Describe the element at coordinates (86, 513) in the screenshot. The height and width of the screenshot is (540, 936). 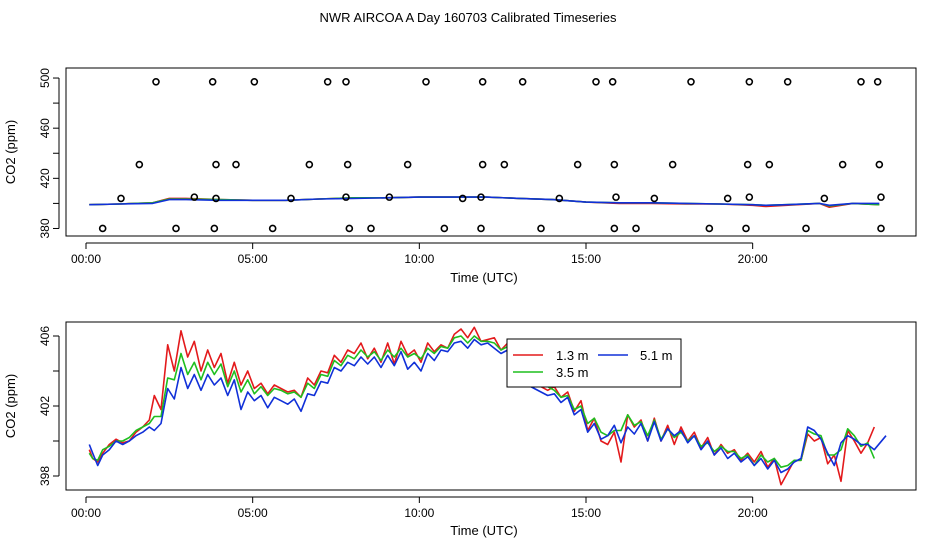
I see `bottom-x-tick-label: 00:00` at that location.